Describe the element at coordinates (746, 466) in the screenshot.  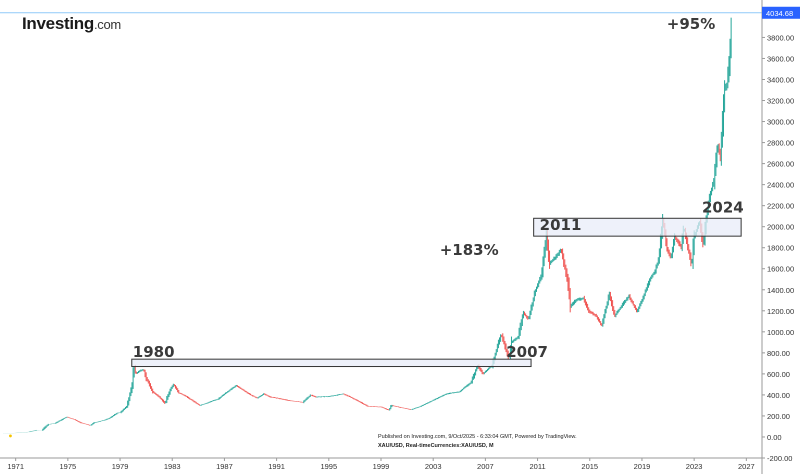
I see `x-tick-label: 2027` at that location.